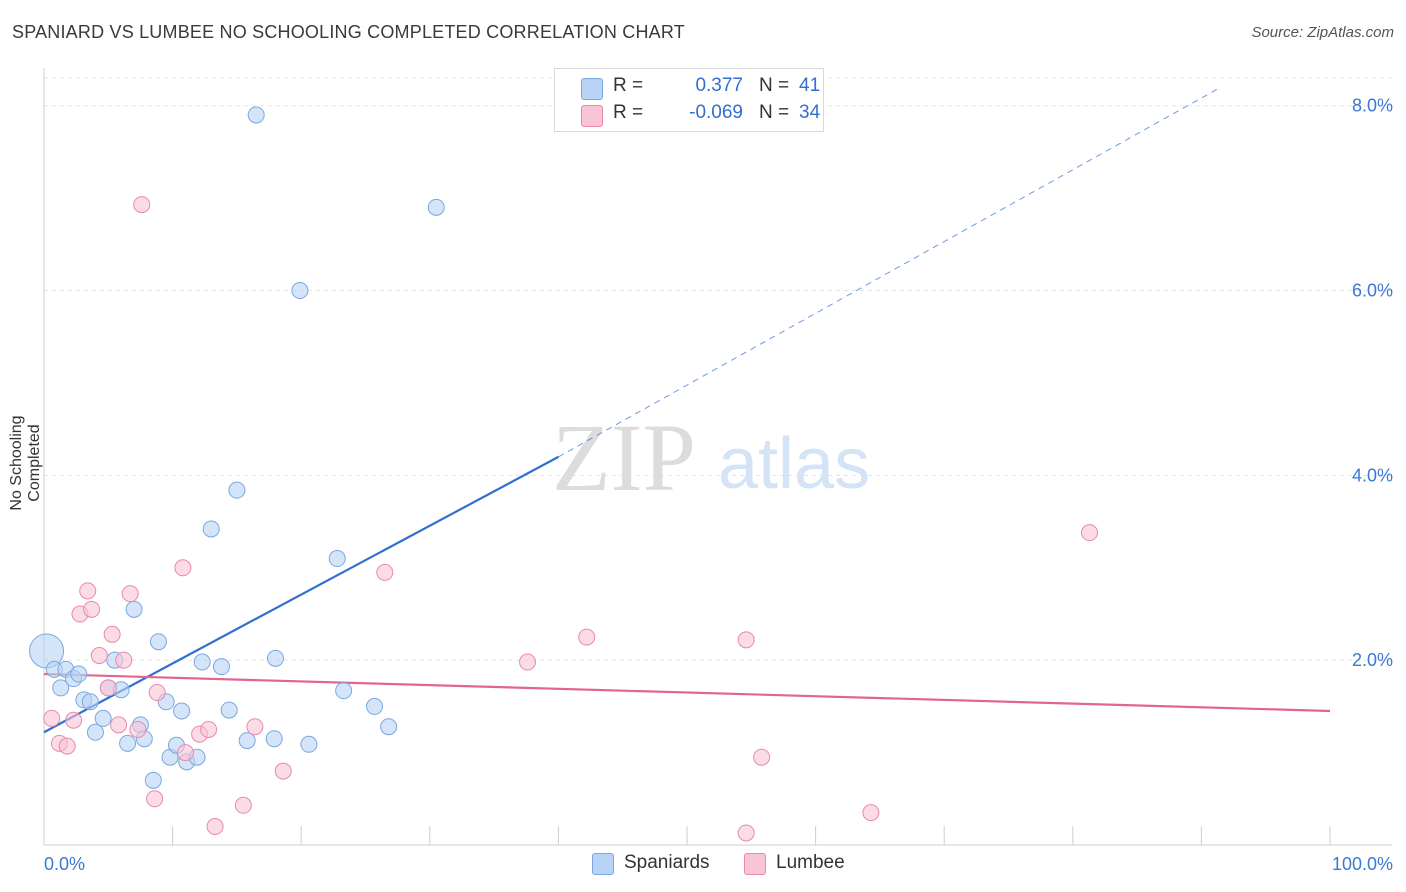  What do you see at coordinates (603, 864) in the screenshot?
I see `spaniards-legend-swatch` at bounding box center [603, 864].